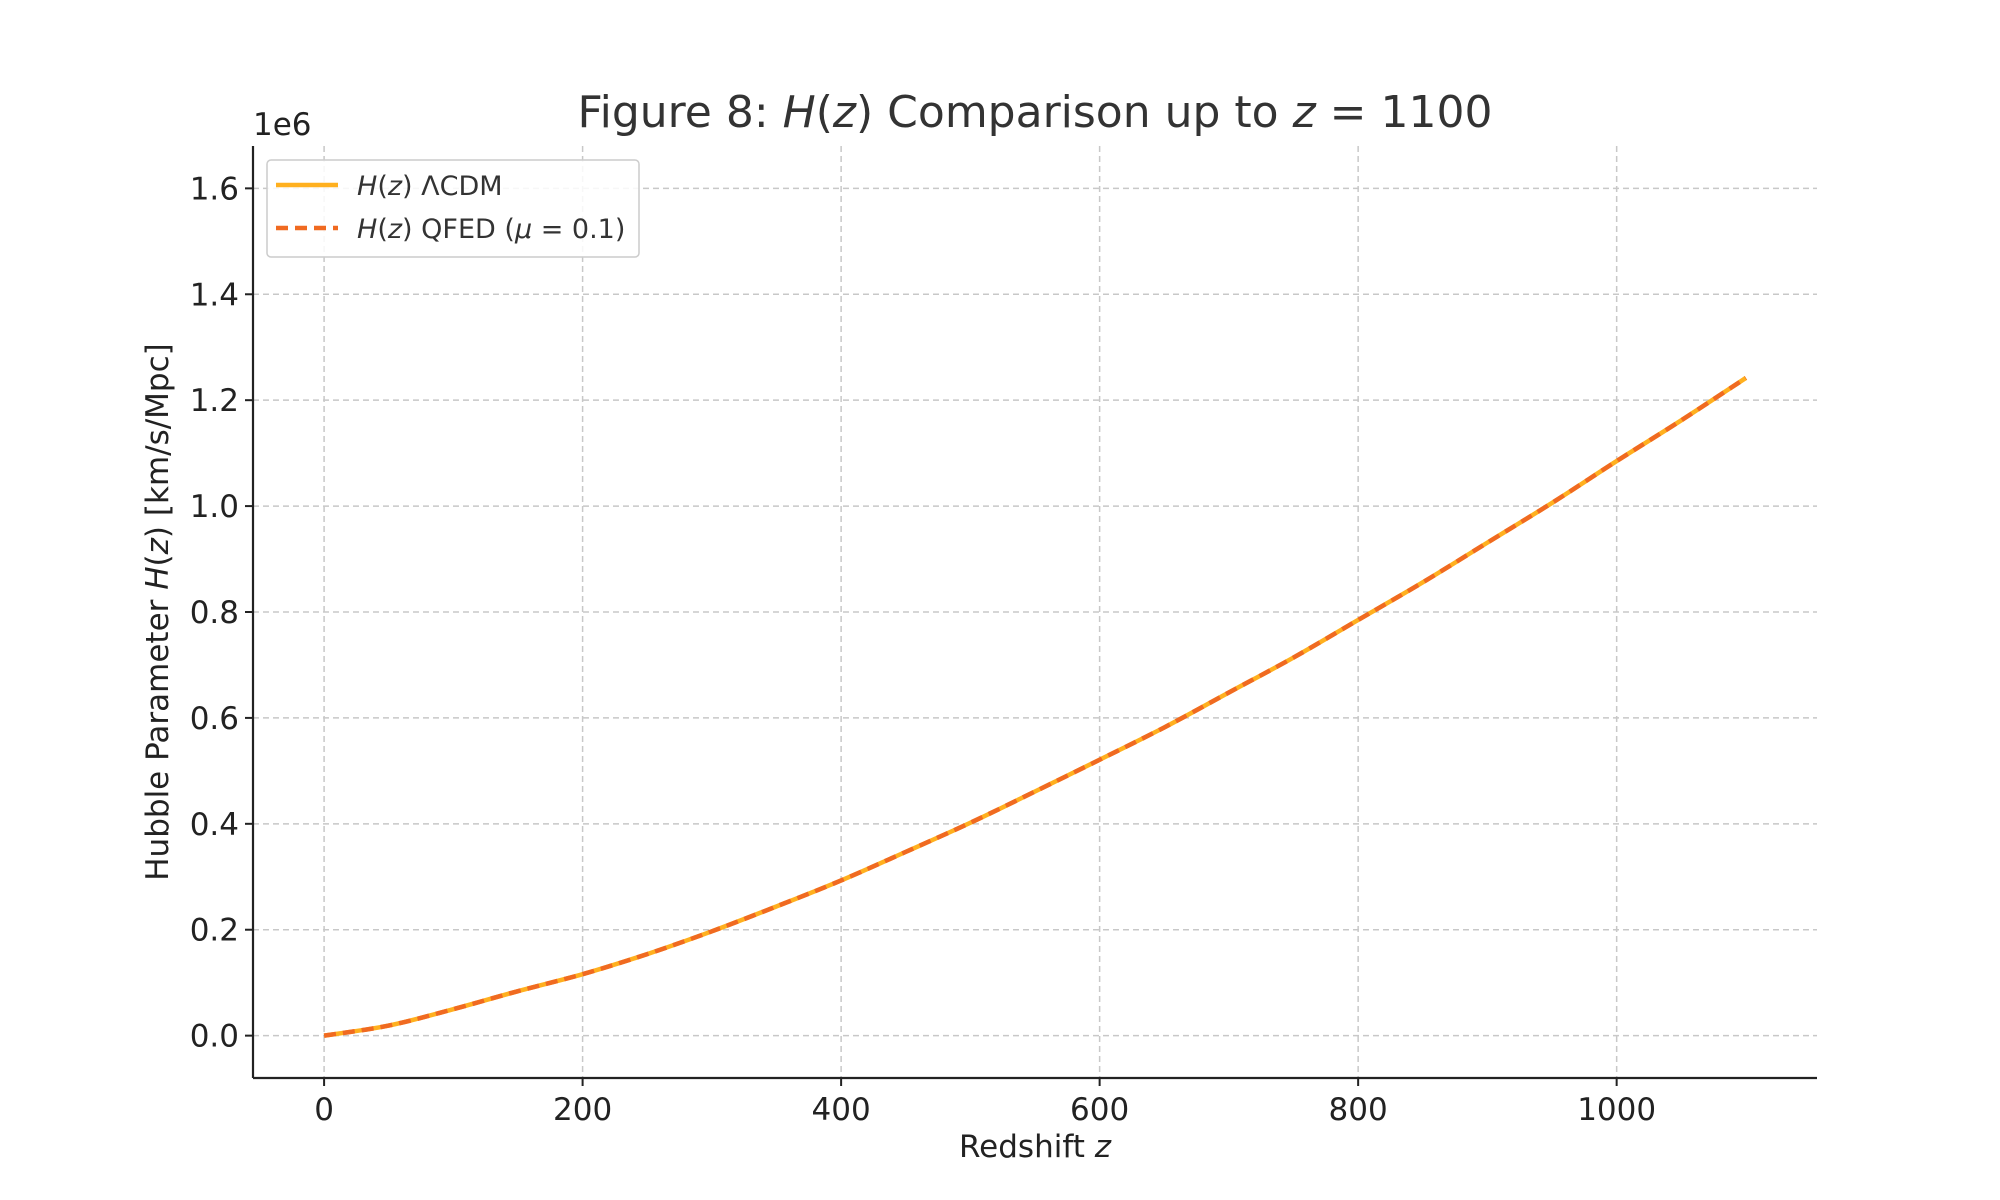 This screenshot has height=1200, width=2000. I want to click on y-tick-label: 0.2, so click(214, 931).